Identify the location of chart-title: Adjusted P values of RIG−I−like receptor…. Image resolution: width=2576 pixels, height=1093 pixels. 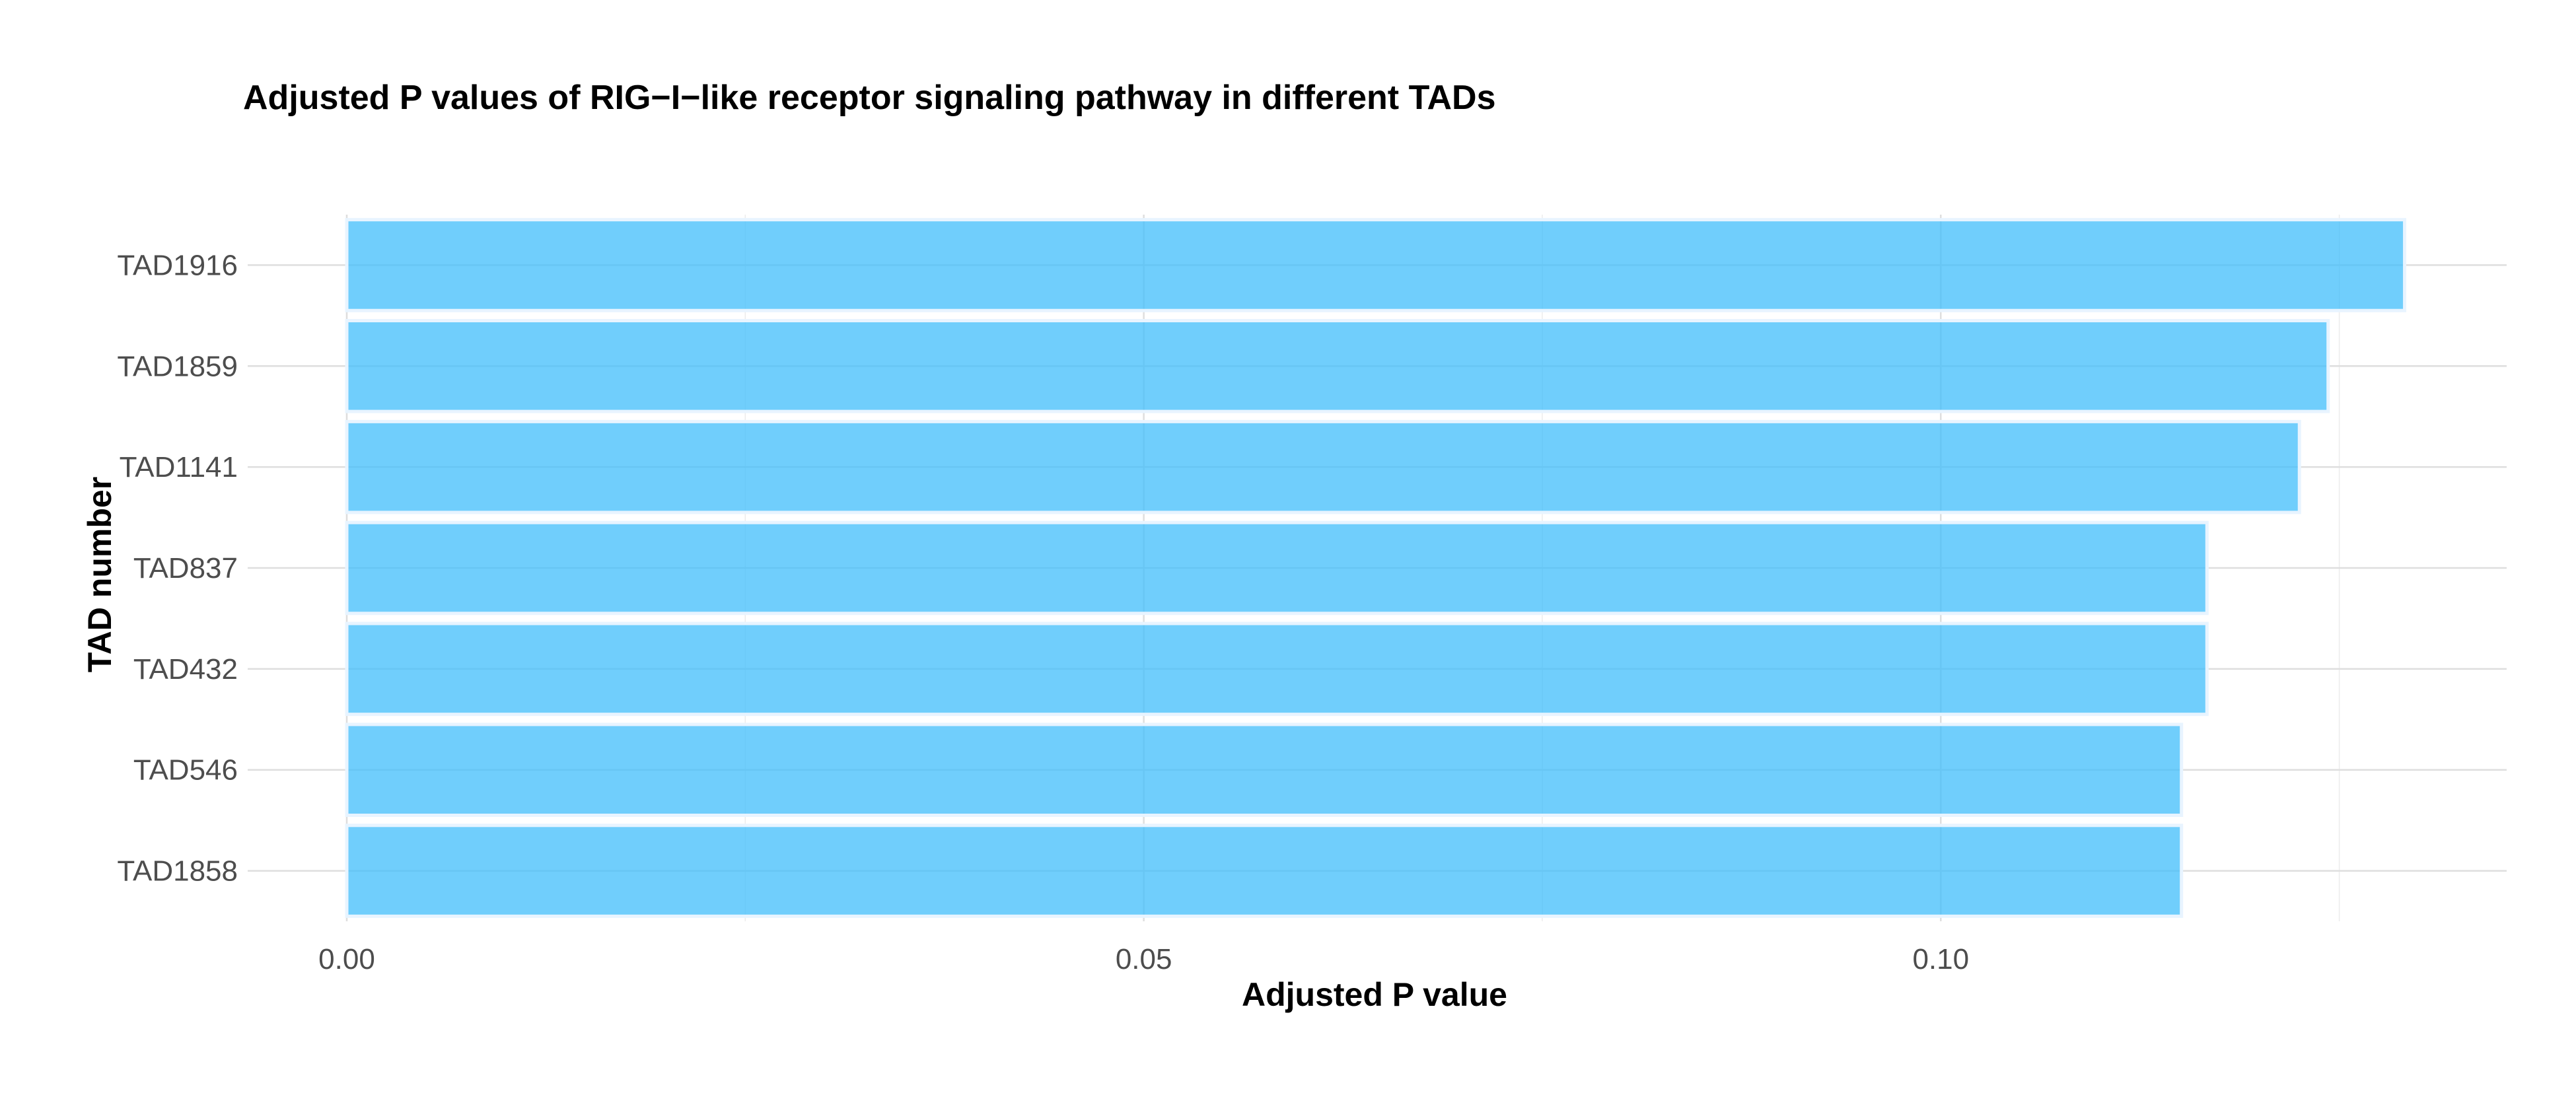
(870, 98).